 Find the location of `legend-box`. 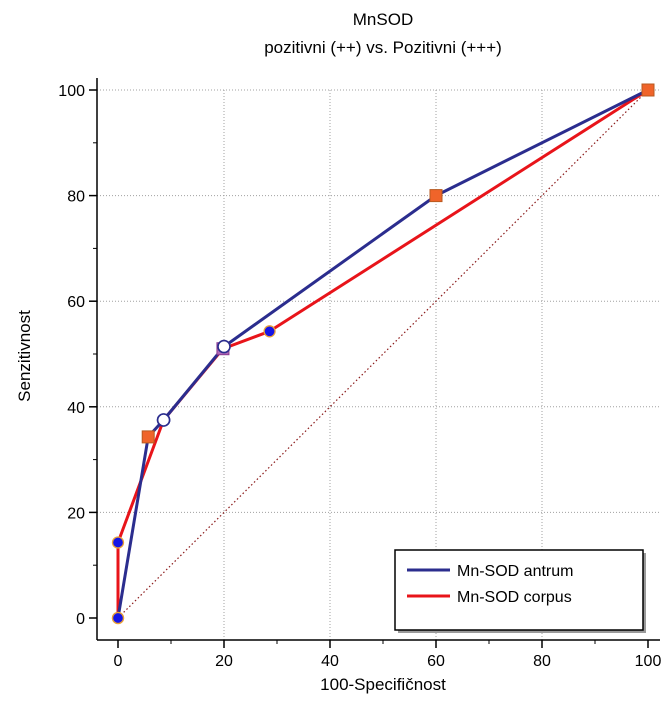

legend-box is located at coordinates (519, 590).